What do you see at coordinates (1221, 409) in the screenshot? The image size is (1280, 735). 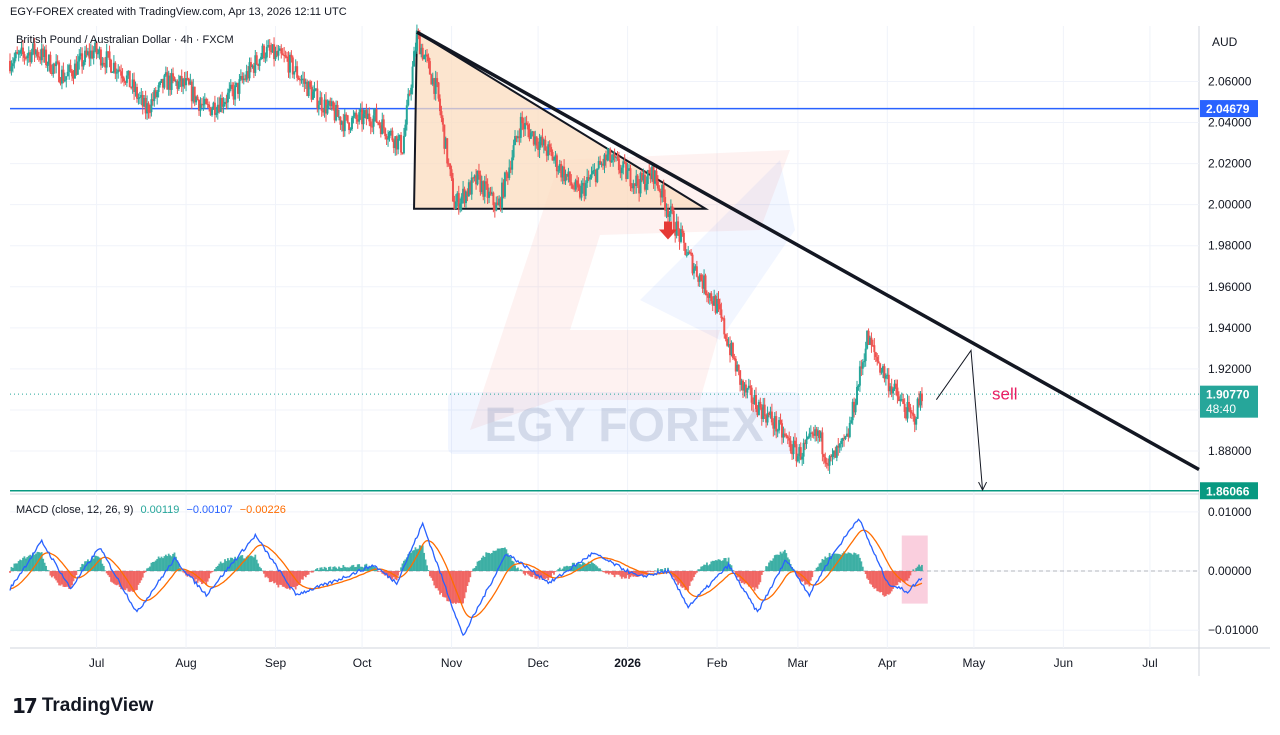 I see `last-price-label-countdown: 48:40` at bounding box center [1221, 409].